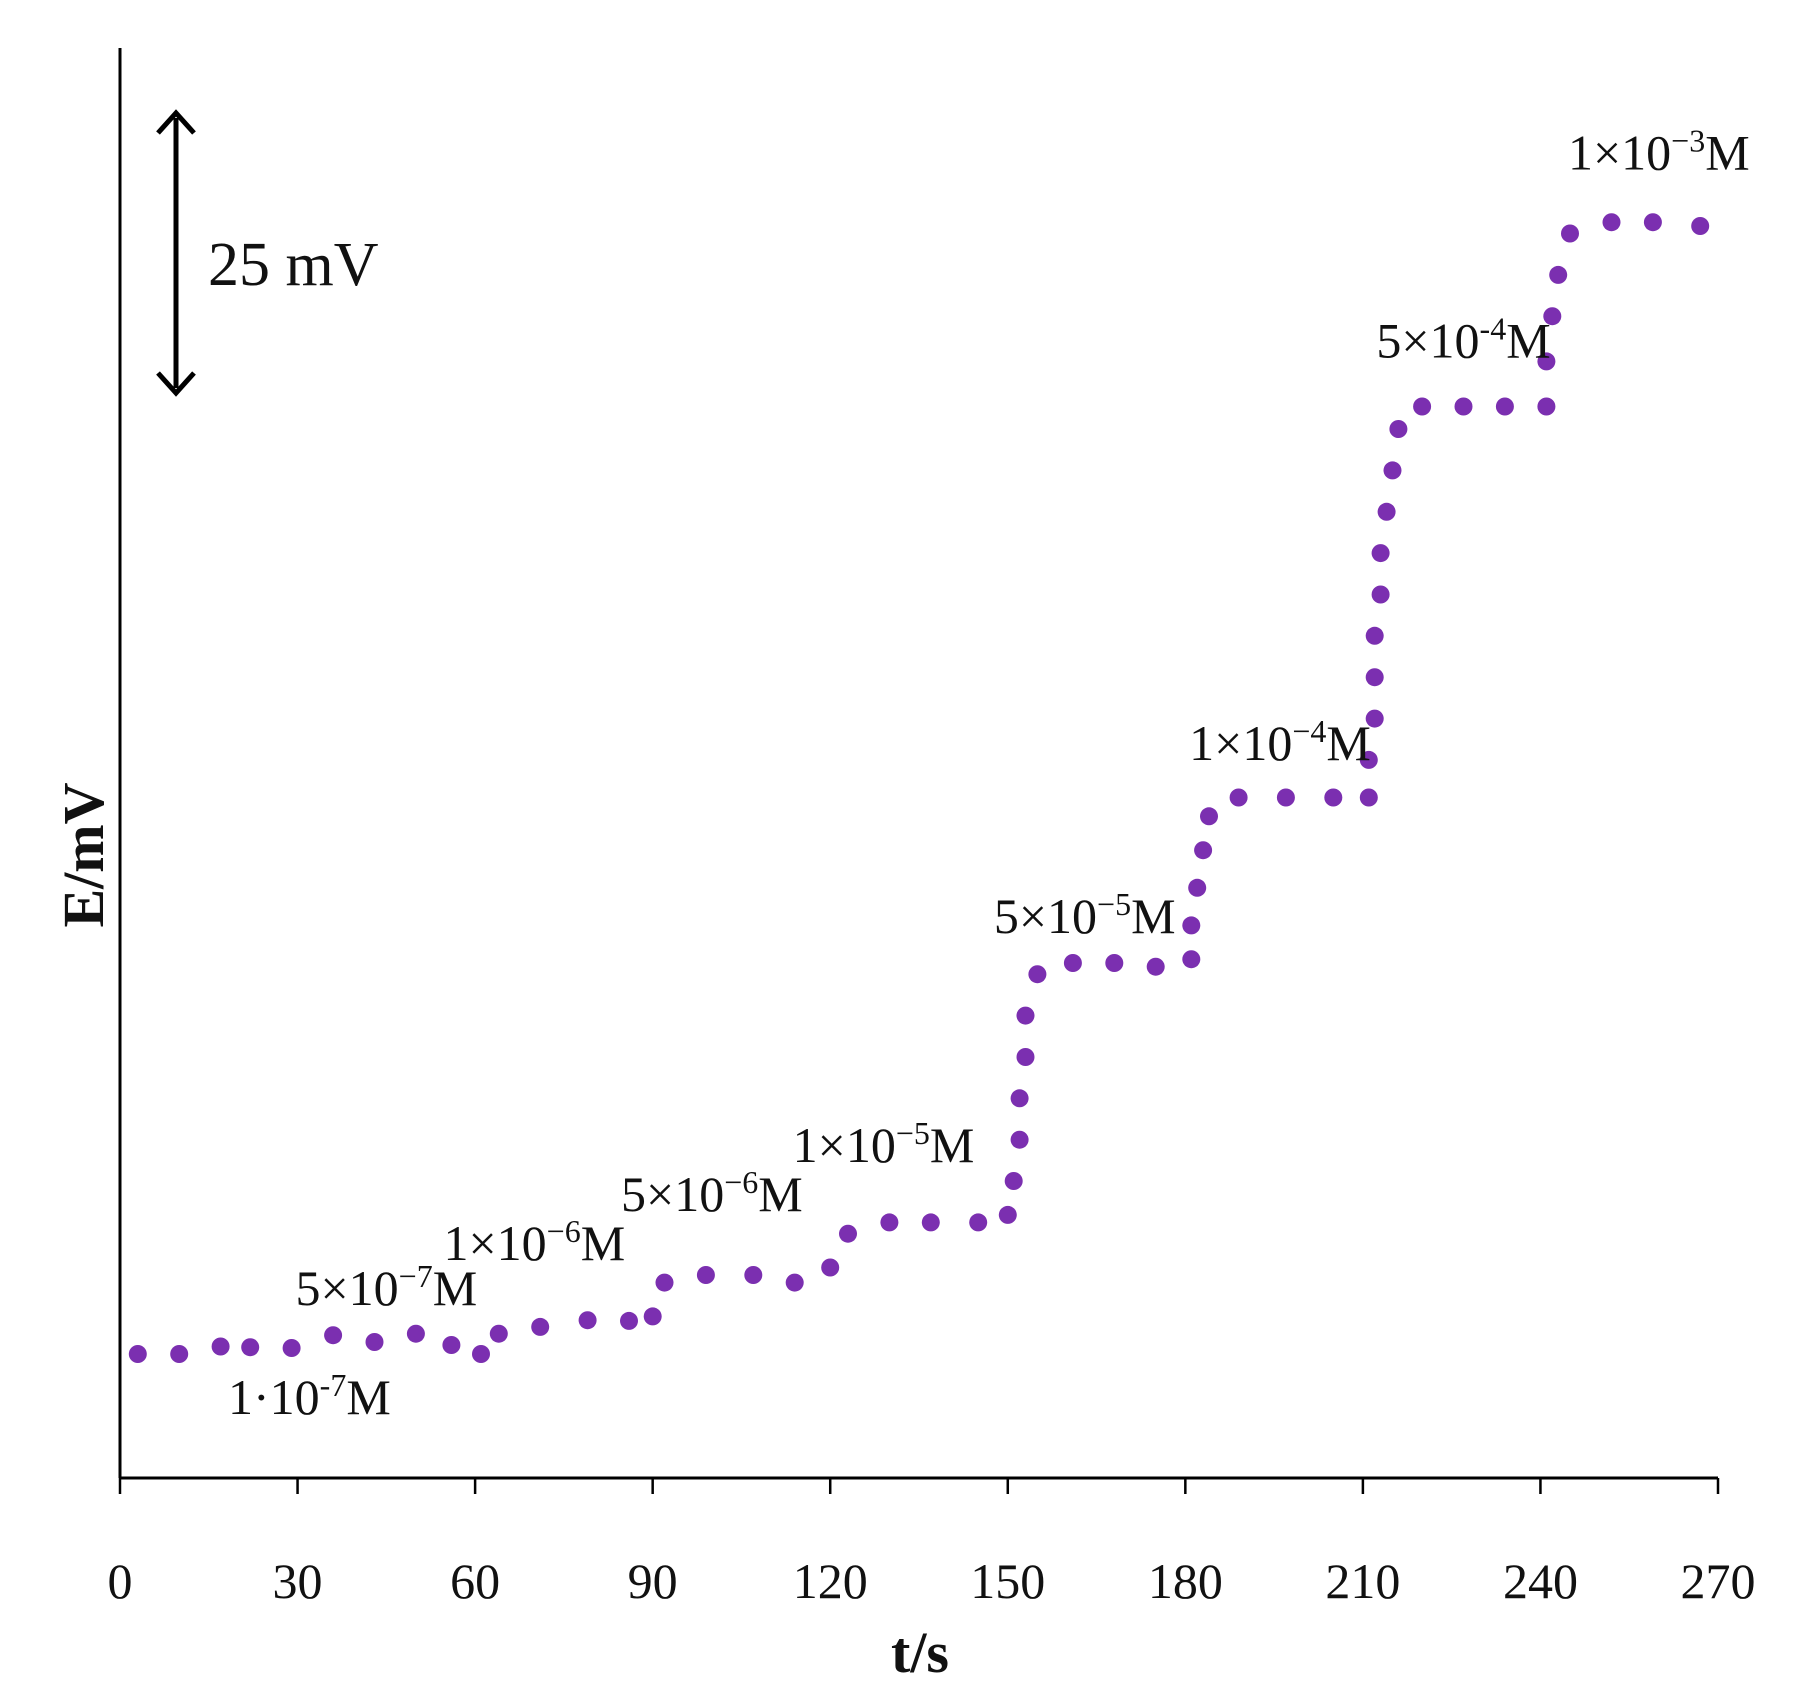 This screenshot has width=1811, height=1697. What do you see at coordinates (386, 1287) in the screenshot?
I see `concentration-label: 5×10−7M` at bounding box center [386, 1287].